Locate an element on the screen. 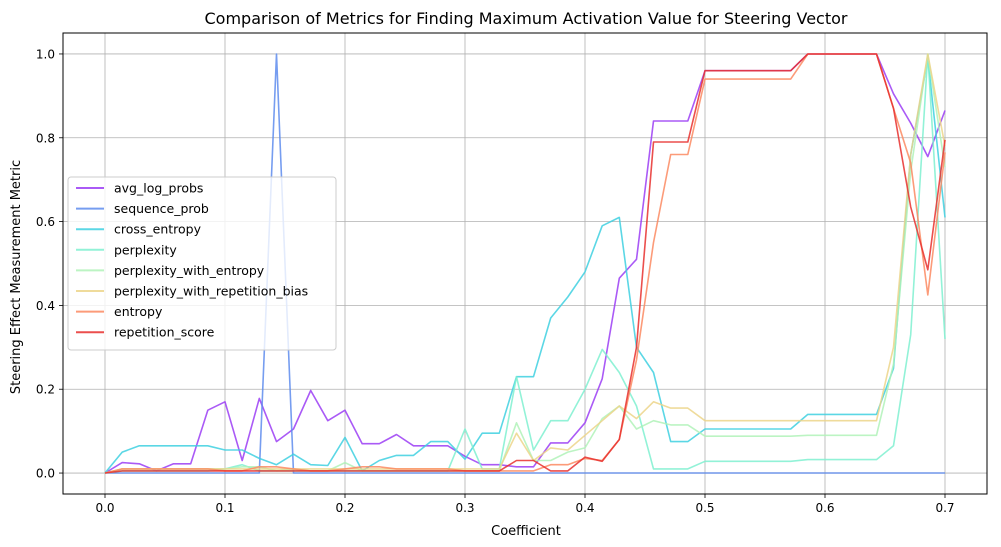 This screenshot has height=547, width=1001. legend-label: perplexity is located at coordinates (145, 249).